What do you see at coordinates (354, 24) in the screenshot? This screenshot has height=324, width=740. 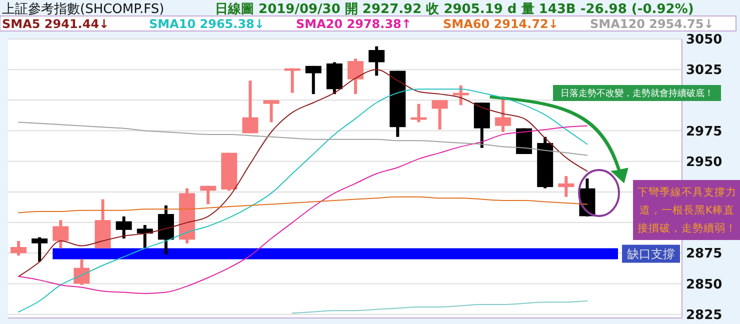 I see `text: SMA20 2978.38↑` at bounding box center [354, 24].